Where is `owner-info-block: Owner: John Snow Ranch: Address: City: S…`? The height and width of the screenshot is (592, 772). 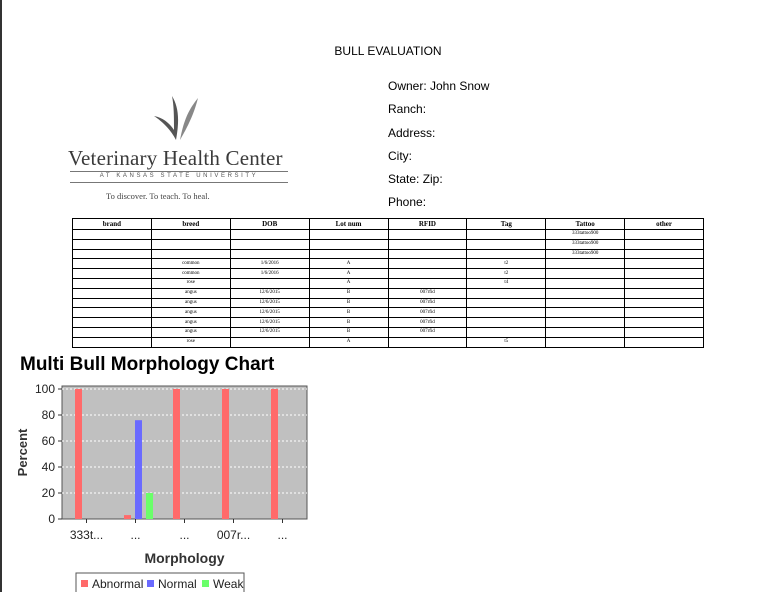 owner-info-block: Owner: John Snow Ranch: Address: City: S… is located at coordinates (438, 148).